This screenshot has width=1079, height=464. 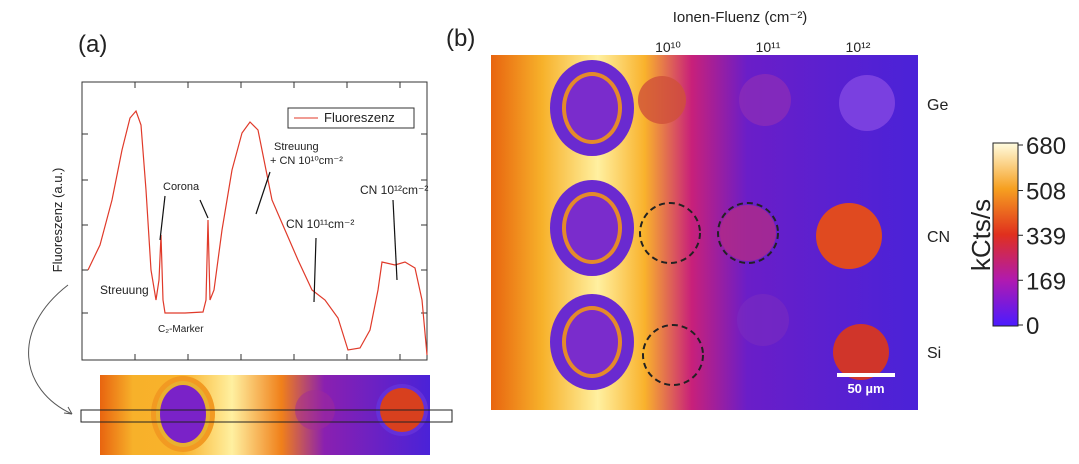 I want to click on colorbar-tick-label: 169, so click(x=1046, y=281).